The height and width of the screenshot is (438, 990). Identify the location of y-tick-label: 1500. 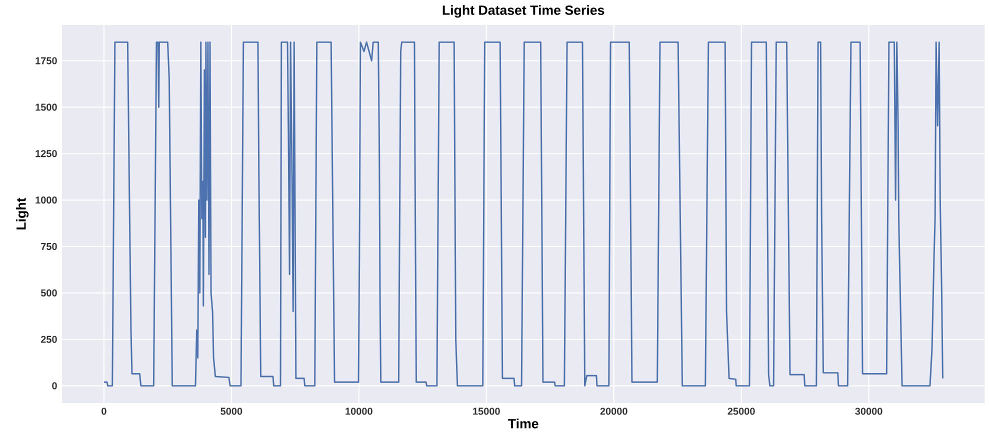
(46, 107).